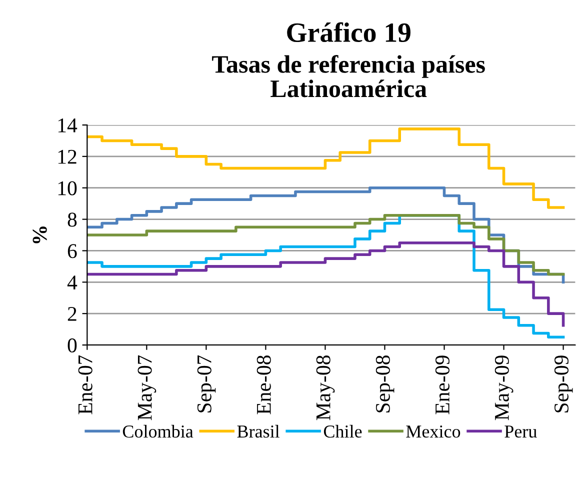  What do you see at coordinates (72, 345) in the screenshot?
I see `y-tick-label: 0` at bounding box center [72, 345].